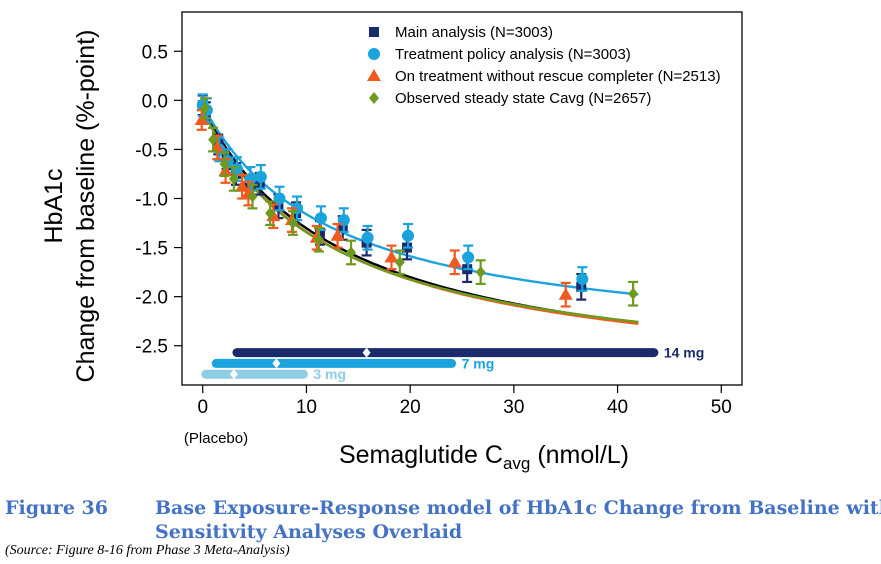 The image size is (881, 564). Describe the element at coordinates (151, 249) in the screenshot. I see `y-tick-label: -1.5` at that location.